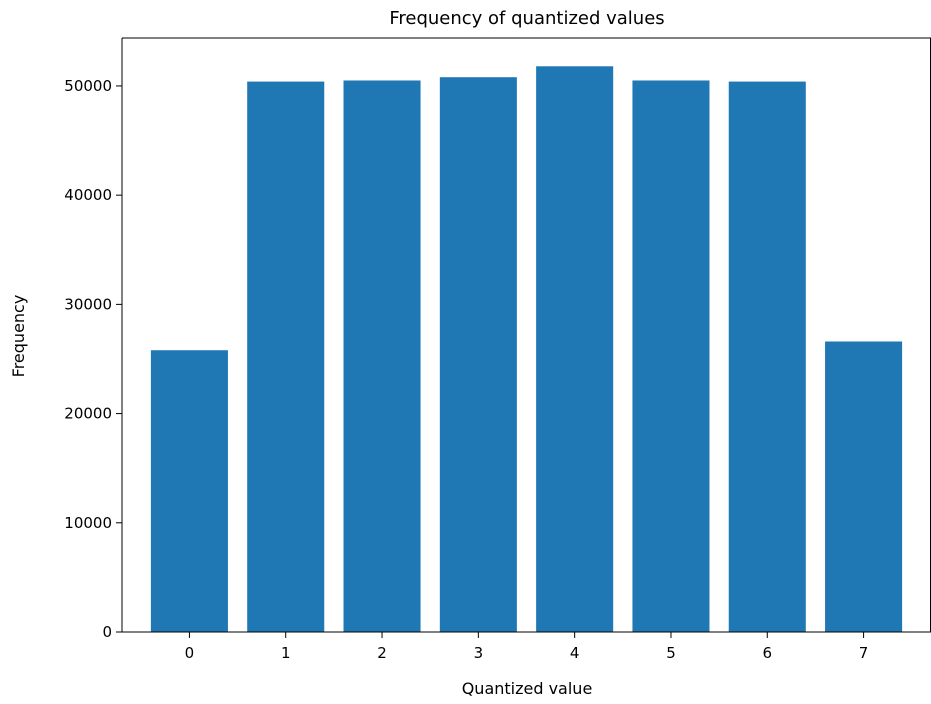  I want to click on chart-title: Frequency of quantized values, so click(526, 18).